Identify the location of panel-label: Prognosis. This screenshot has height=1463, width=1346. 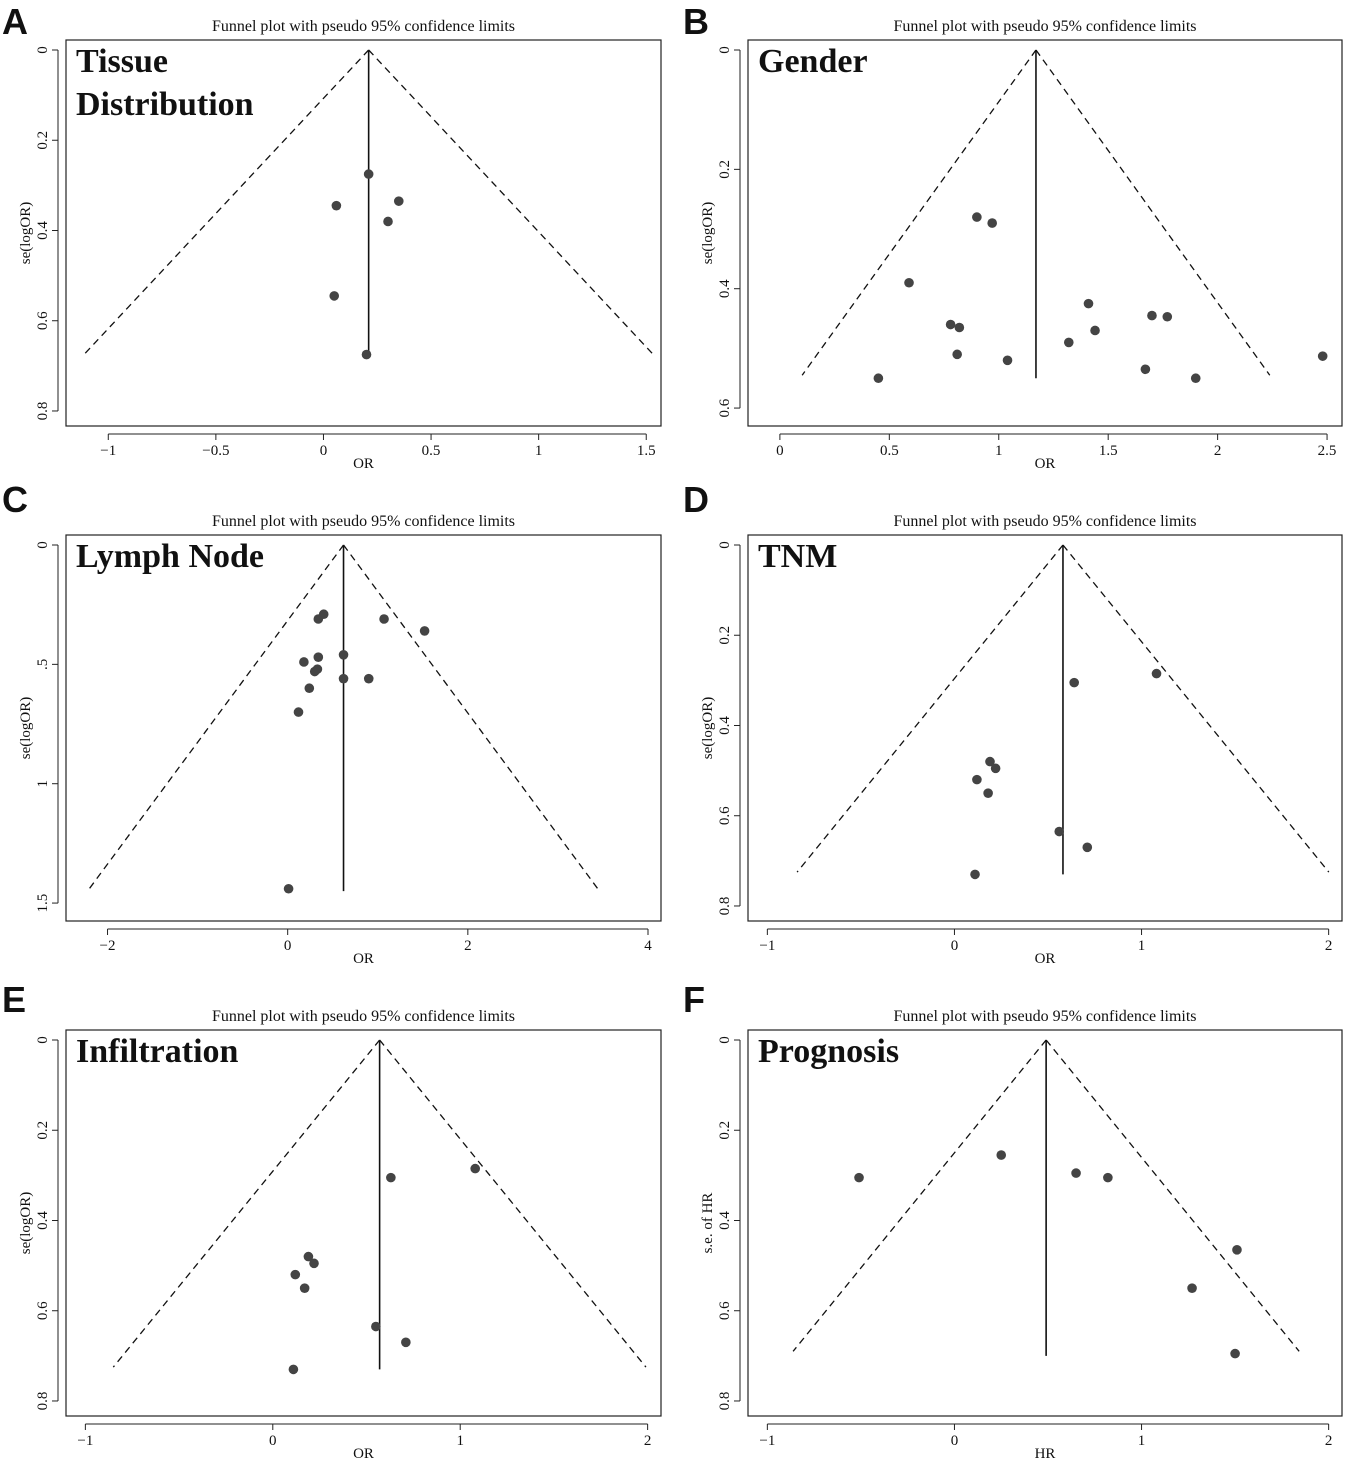
(828, 1051).